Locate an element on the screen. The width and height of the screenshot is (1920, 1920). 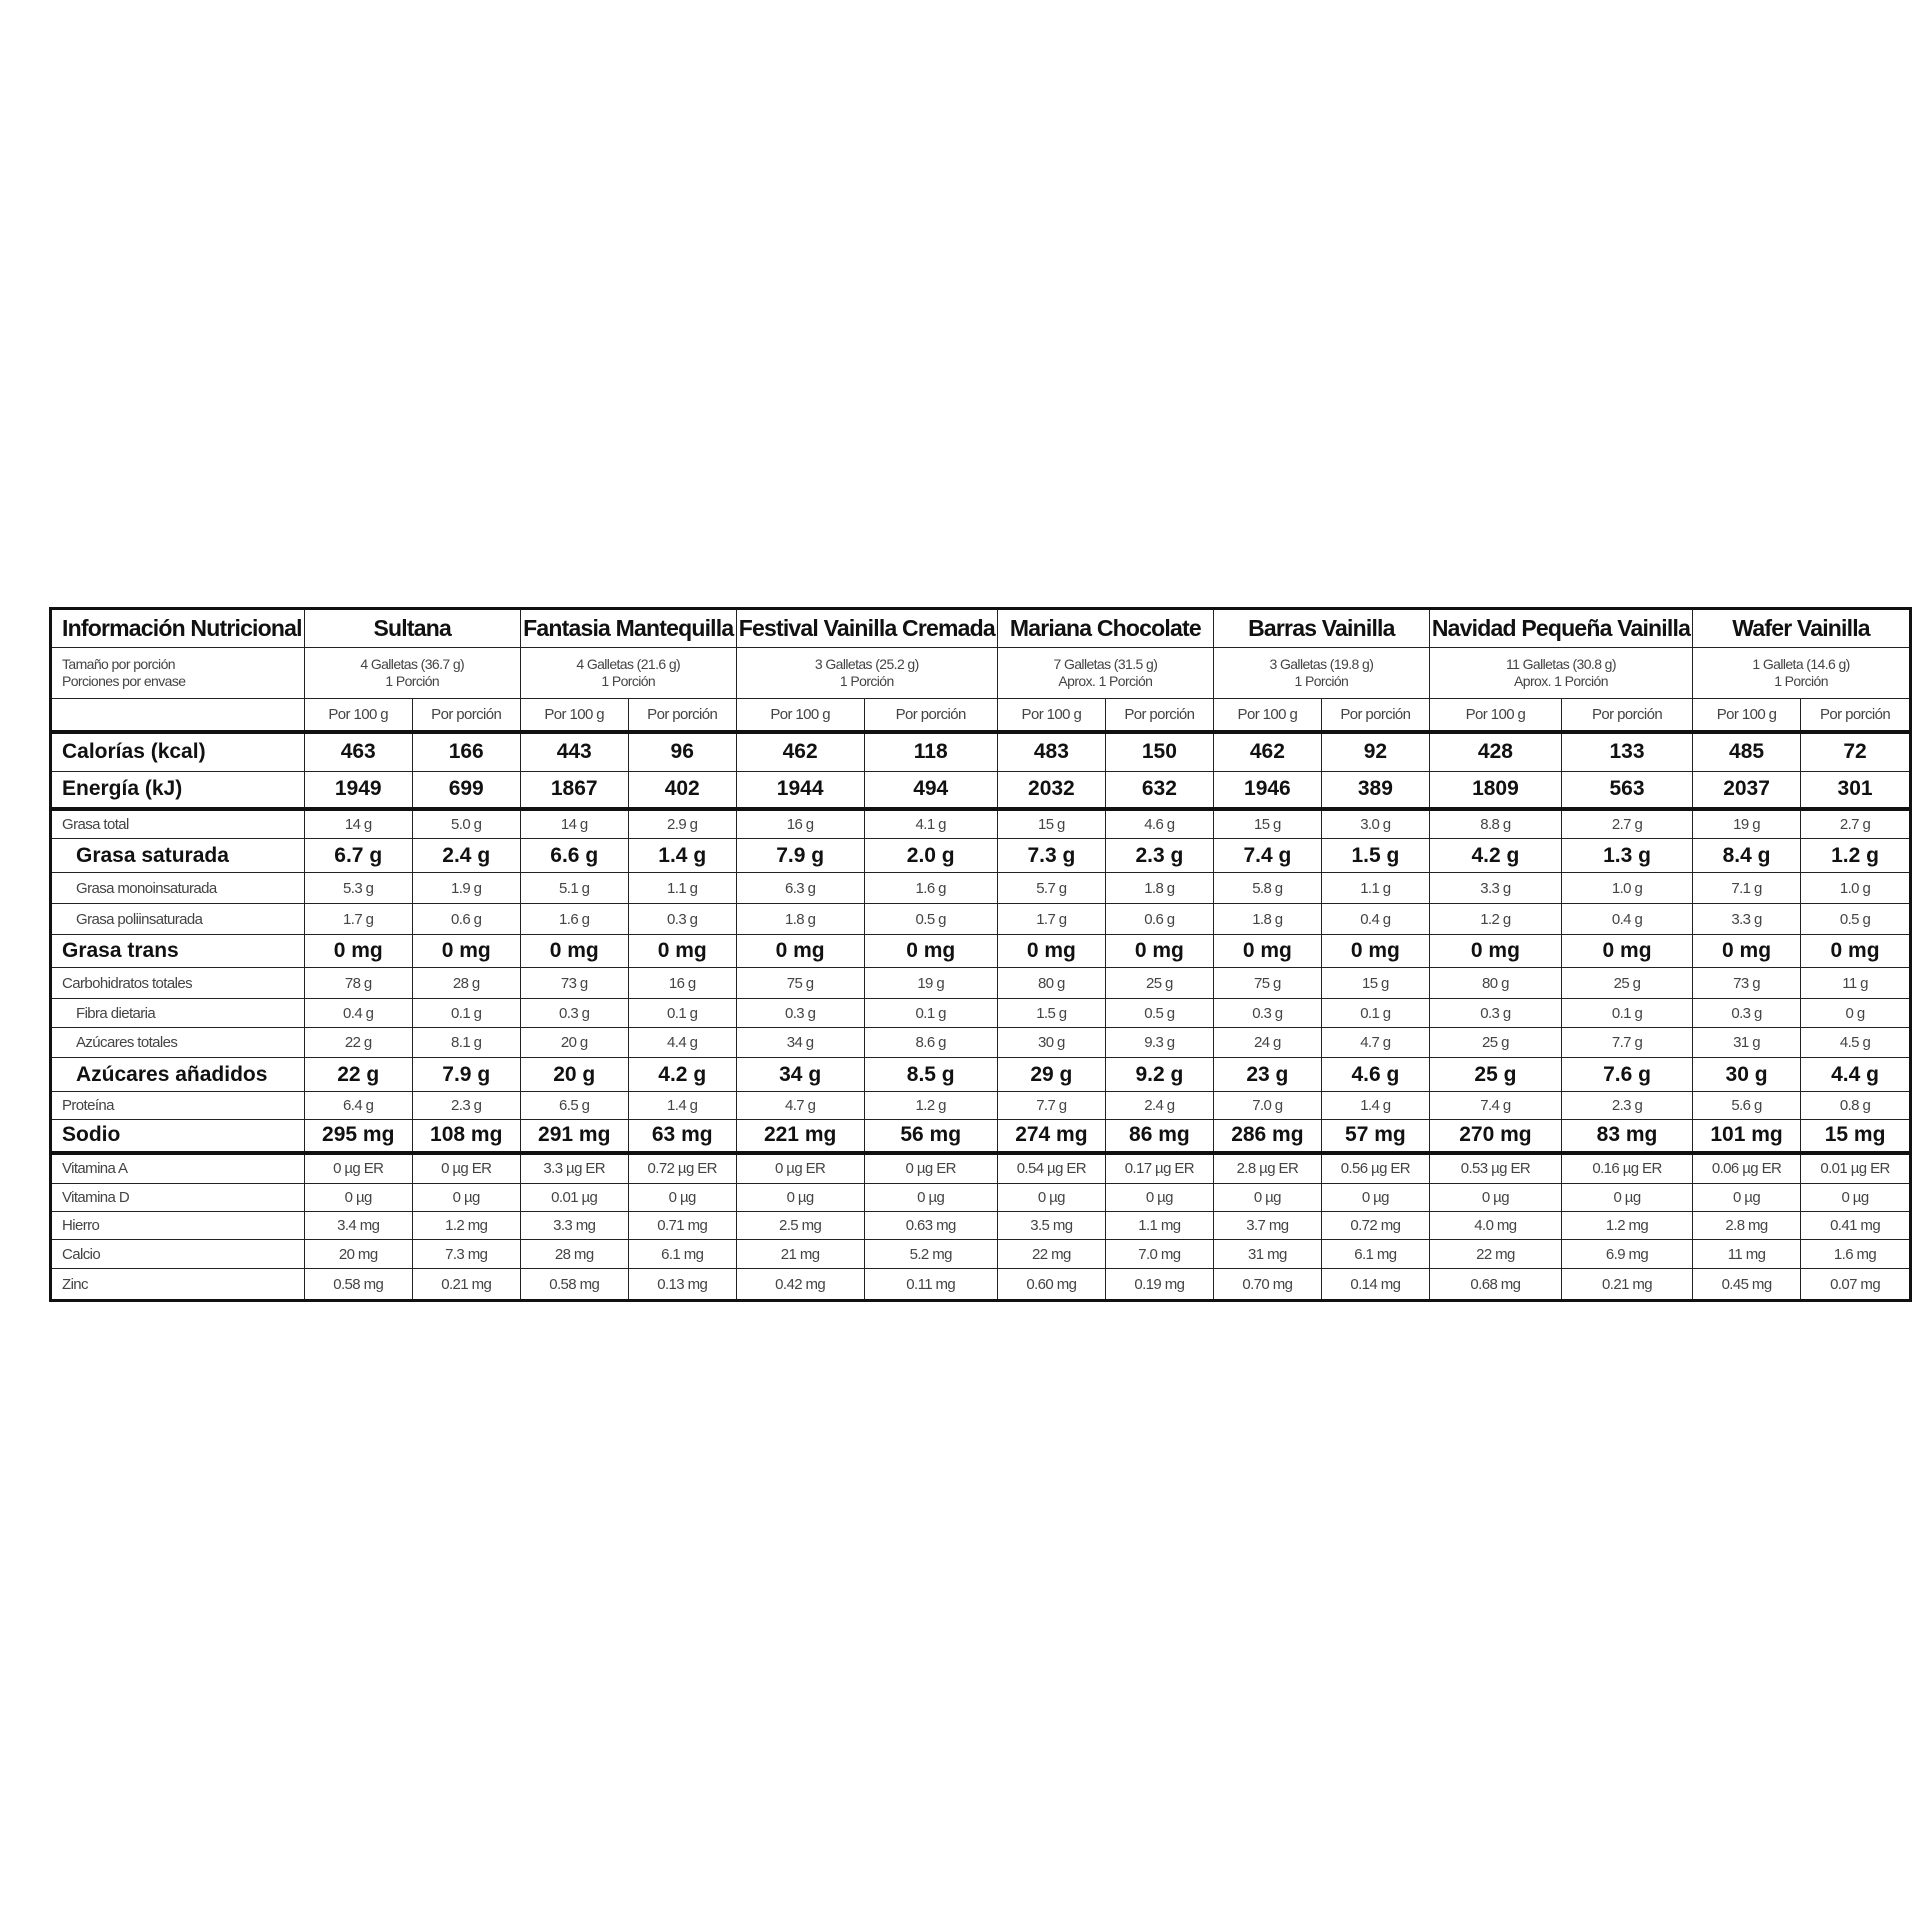
serving-size: 4 Galletas (36.7 g) is located at coordinates (412, 664).